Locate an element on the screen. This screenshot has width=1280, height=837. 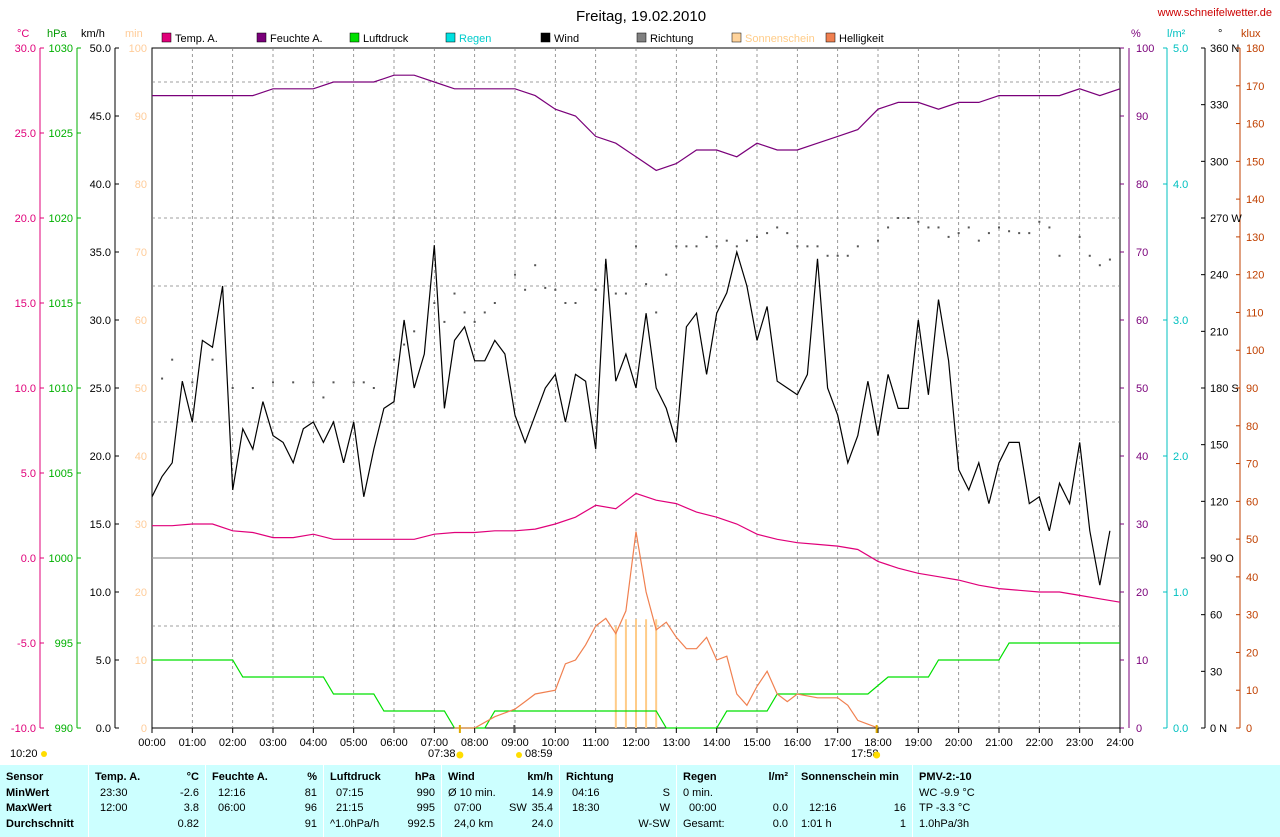
wind-tick-label: 40.0 is located at coordinates (100, 185).